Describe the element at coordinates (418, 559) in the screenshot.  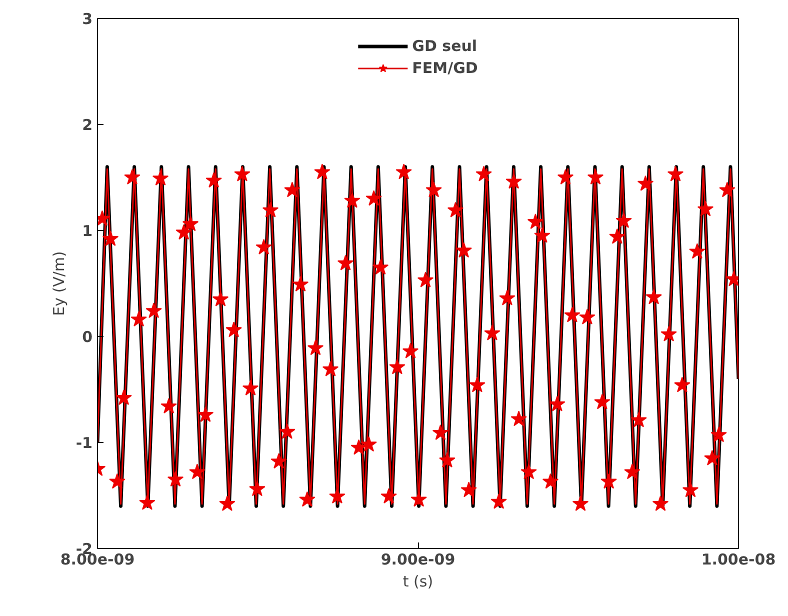
I see `x-tick-label: 9.00e-09` at that location.